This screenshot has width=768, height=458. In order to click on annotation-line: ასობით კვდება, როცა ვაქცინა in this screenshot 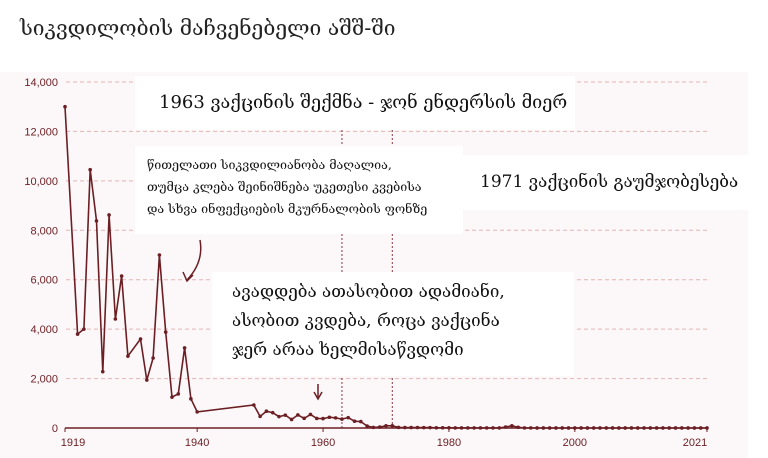, I will do `click(366, 321)`.